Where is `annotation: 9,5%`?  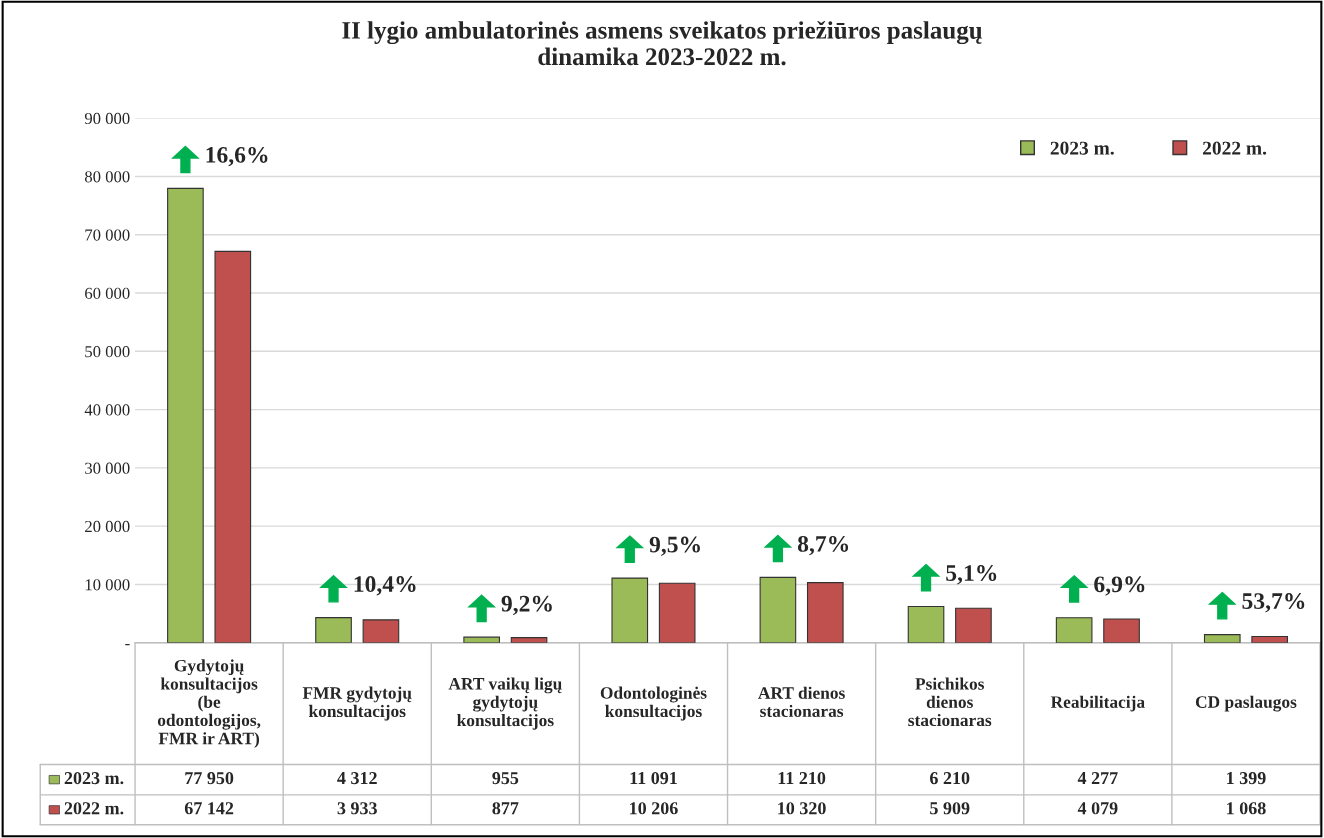
annotation: 9,5% is located at coordinates (674, 546).